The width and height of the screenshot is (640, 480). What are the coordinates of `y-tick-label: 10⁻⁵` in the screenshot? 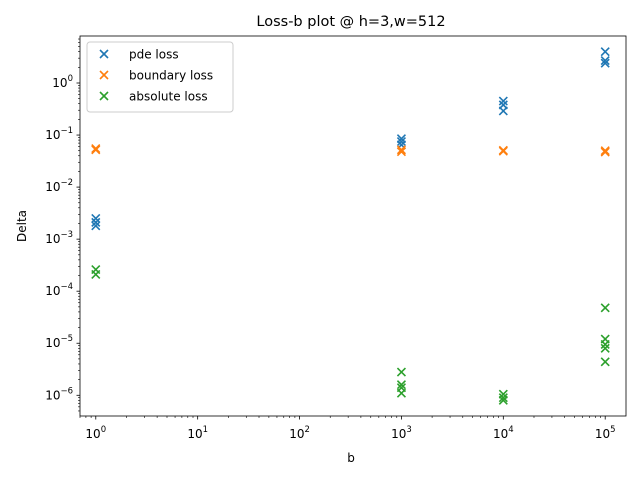 It's located at (59, 342).